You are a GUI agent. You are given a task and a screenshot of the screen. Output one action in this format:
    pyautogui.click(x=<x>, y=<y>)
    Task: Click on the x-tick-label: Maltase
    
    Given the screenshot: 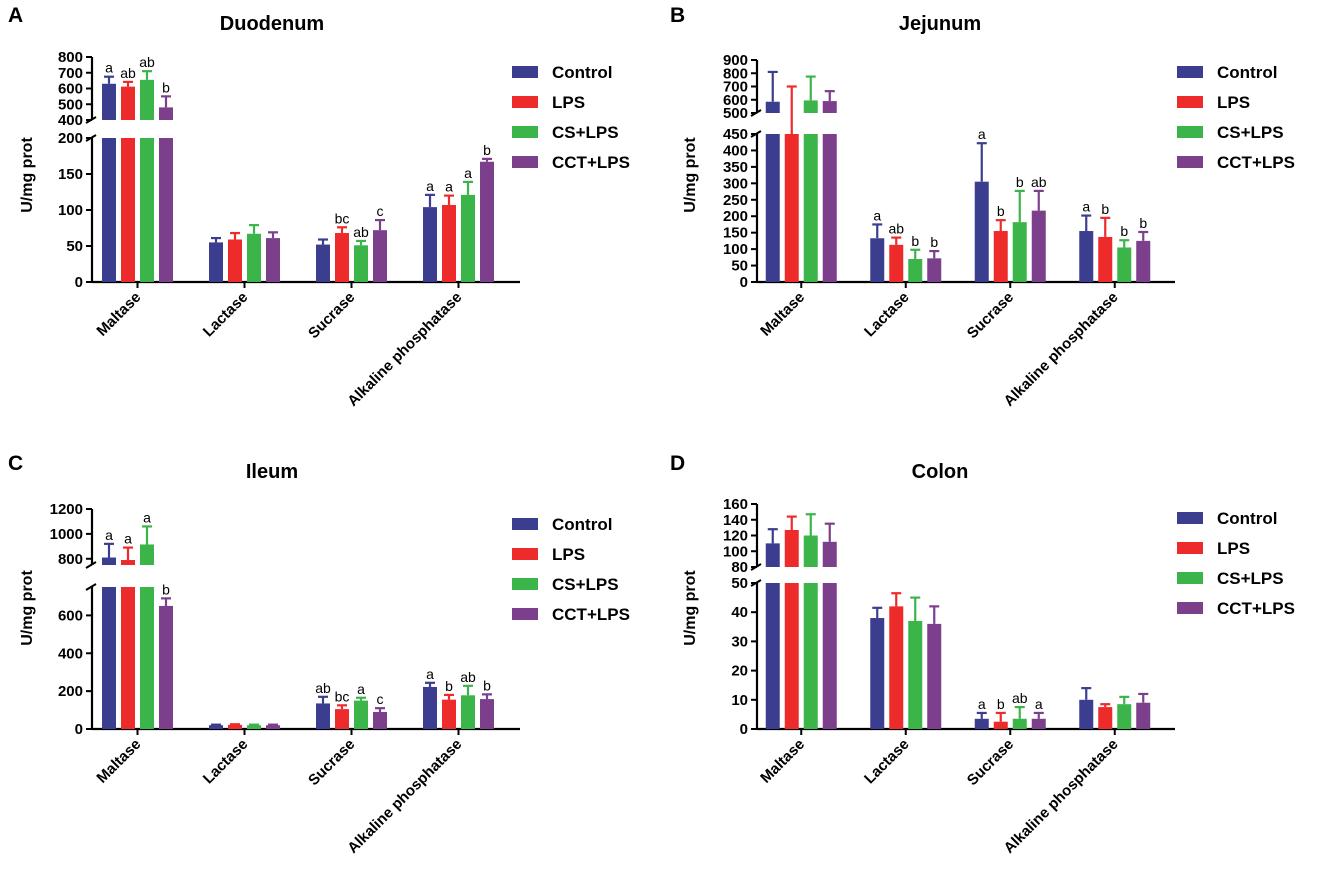 What is the action you would take?
    pyautogui.click(x=118, y=761)
    